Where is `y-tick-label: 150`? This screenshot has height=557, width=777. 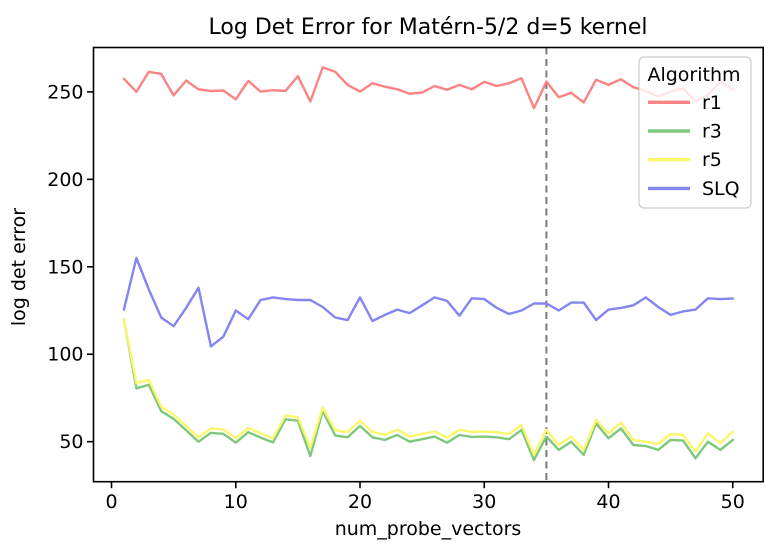
y-tick-label: 150 is located at coordinates (65, 267).